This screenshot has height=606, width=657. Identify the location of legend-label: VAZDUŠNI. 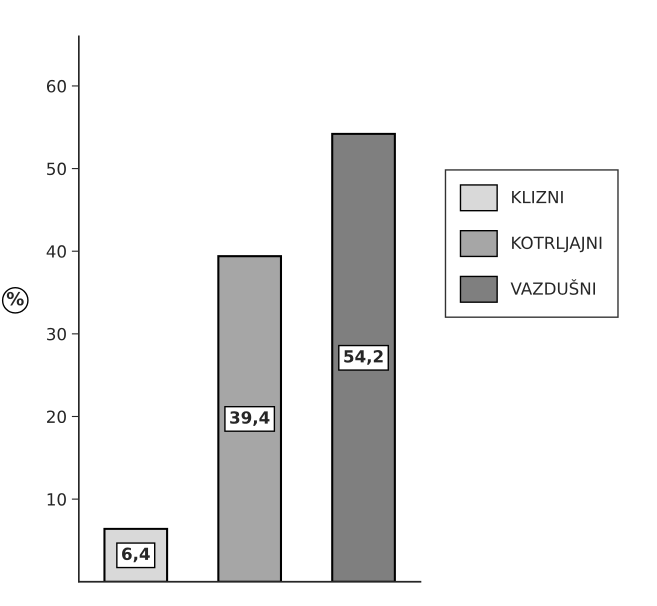
(552, 287).